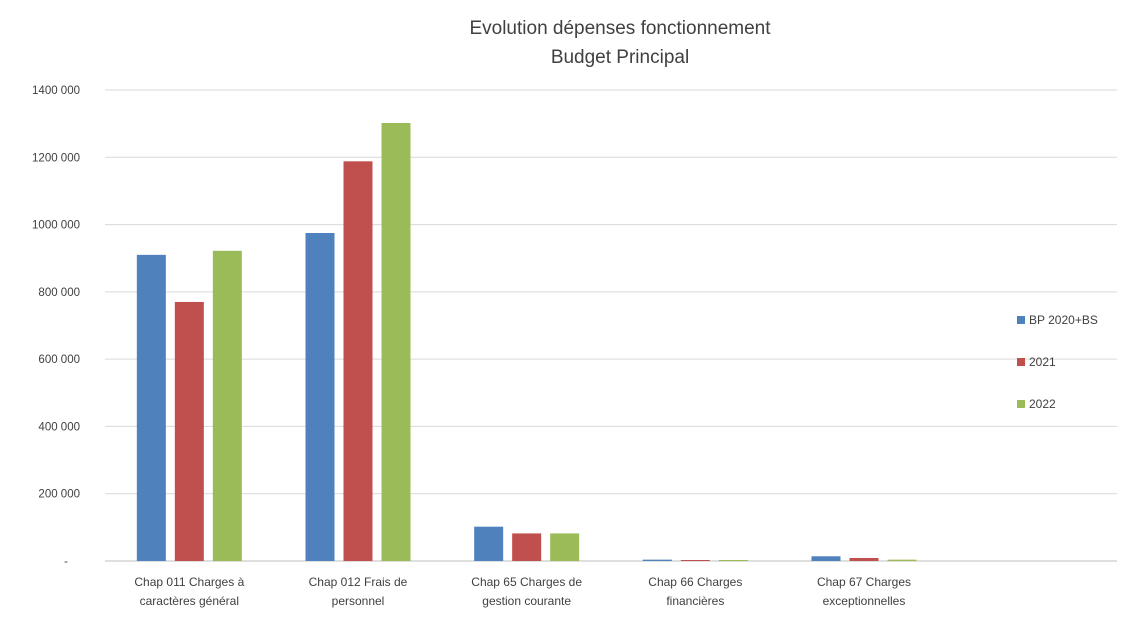 The image size is (1132, 617). What do you see at coordinates (358, 582) in the screenshot?
I see `x-tick-label: Chap 012 Frais de` at bounding box center [358, 582].